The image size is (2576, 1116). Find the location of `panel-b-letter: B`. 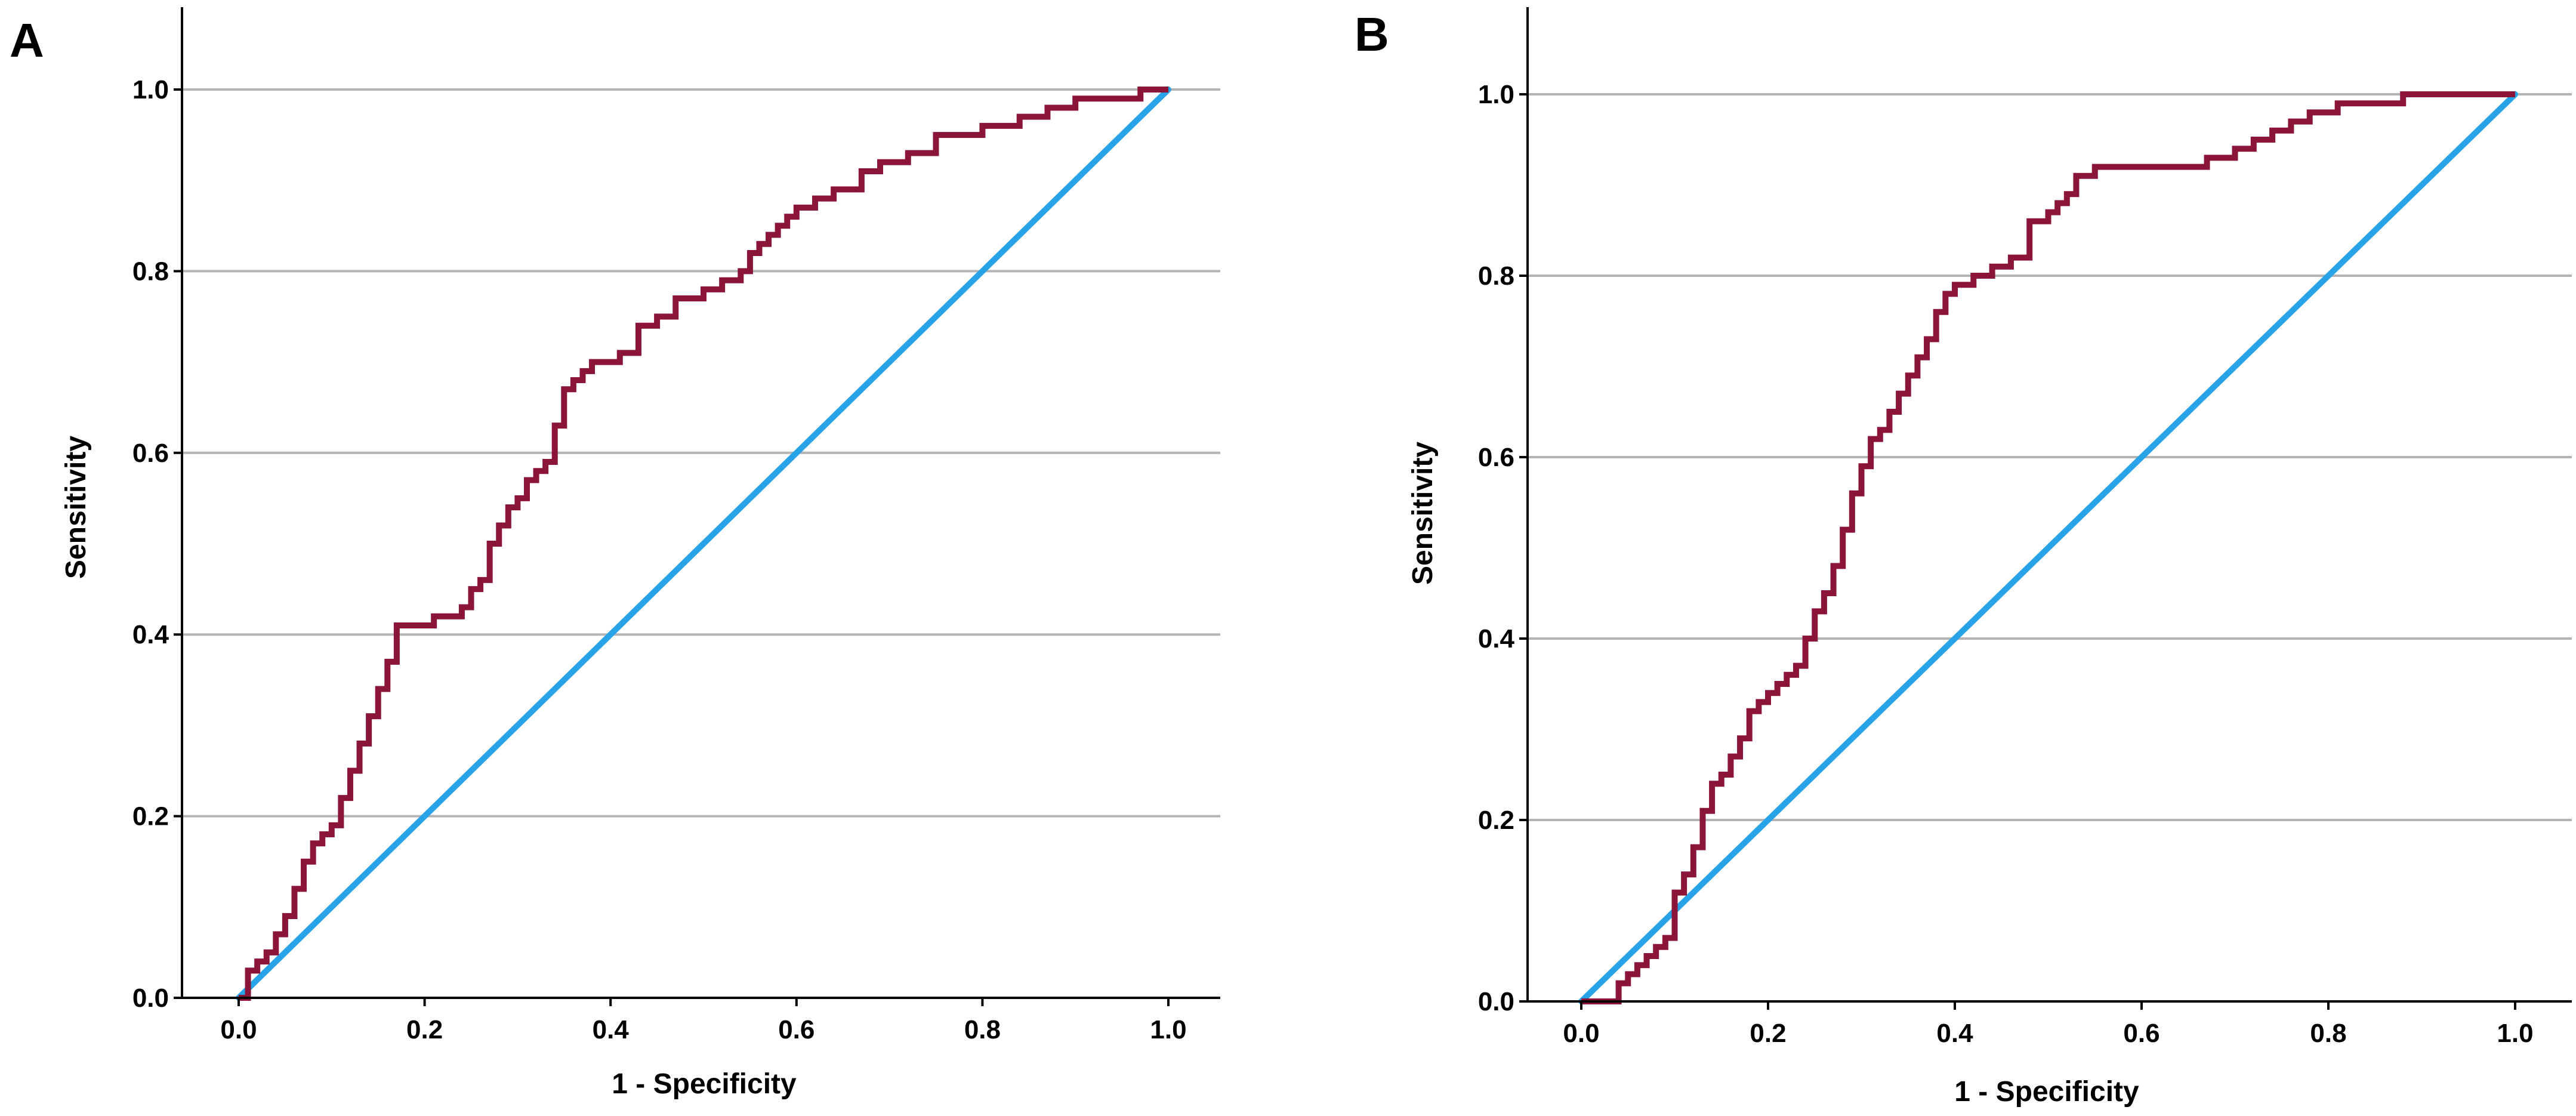

panel-b-letter: B is located at coordinates (1372, 34).